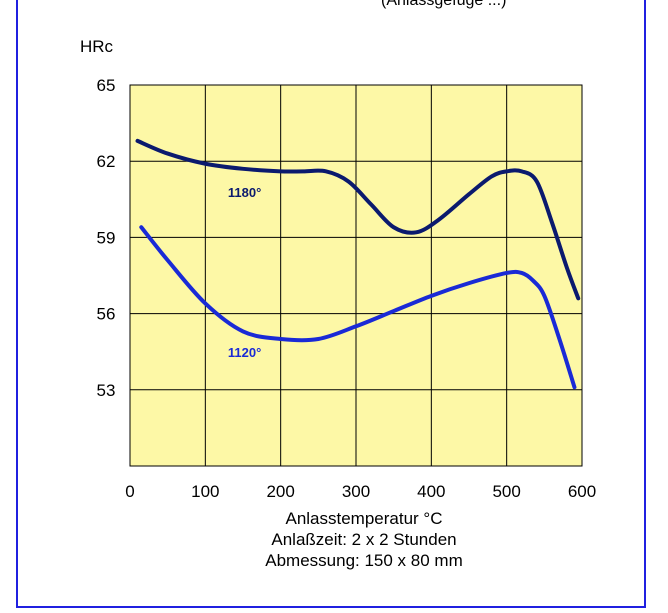  What do you see at coordinates (356, 491) in the screenshot?
I see `x-tick-label: 300` at bounding box center [356, 491].